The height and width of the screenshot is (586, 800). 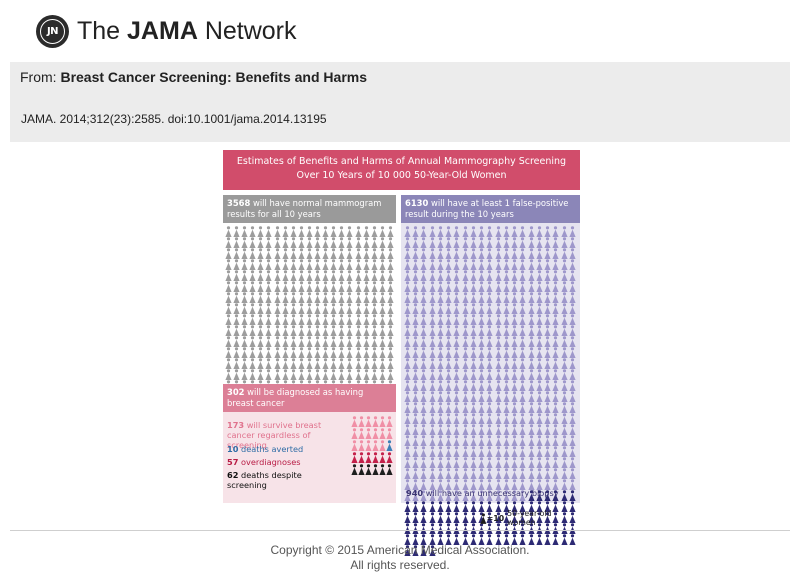 I want to click on jama-network-logo: JN, so click(x=52, y=31).